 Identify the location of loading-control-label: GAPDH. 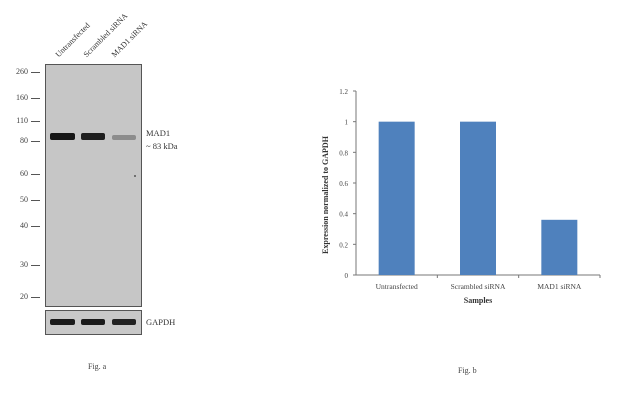
(161, 322).